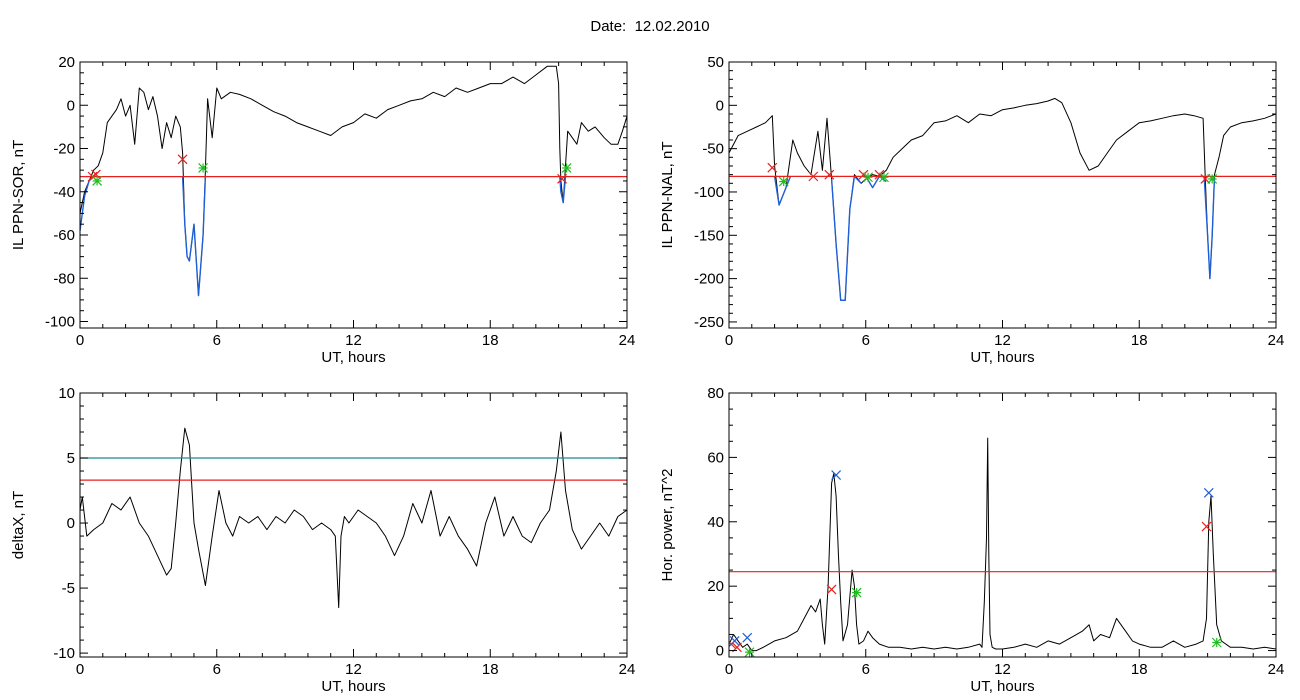 The width and height of the screenshot is (1300, 700). I want to click on y-tick-label: -150, so click(709, 235).